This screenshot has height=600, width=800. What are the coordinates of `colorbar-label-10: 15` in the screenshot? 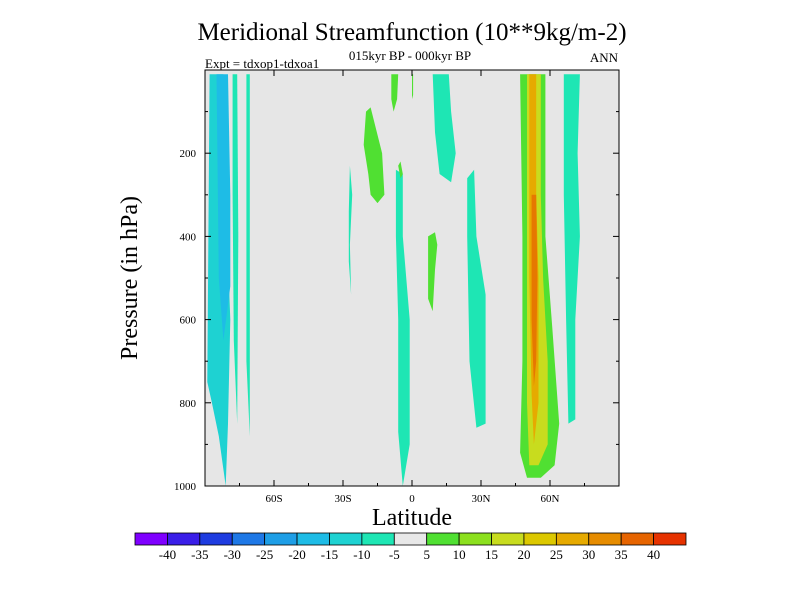 It's located at (491, 554).